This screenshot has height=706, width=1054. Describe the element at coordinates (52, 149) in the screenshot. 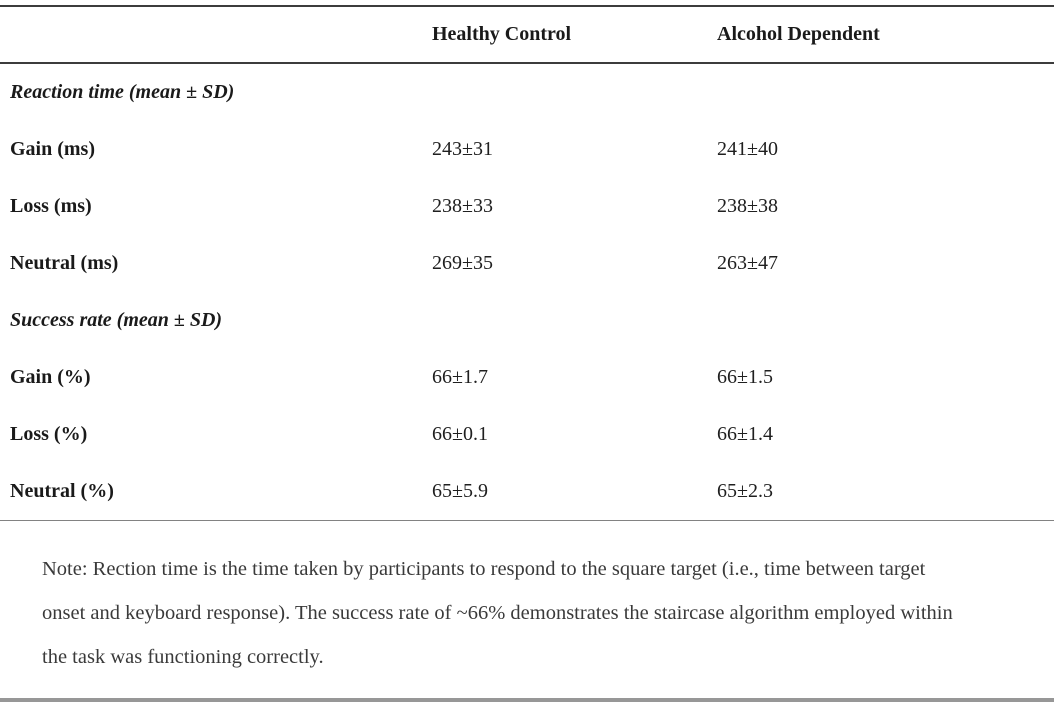

I see `row-label: Gain (ms)` at that location.